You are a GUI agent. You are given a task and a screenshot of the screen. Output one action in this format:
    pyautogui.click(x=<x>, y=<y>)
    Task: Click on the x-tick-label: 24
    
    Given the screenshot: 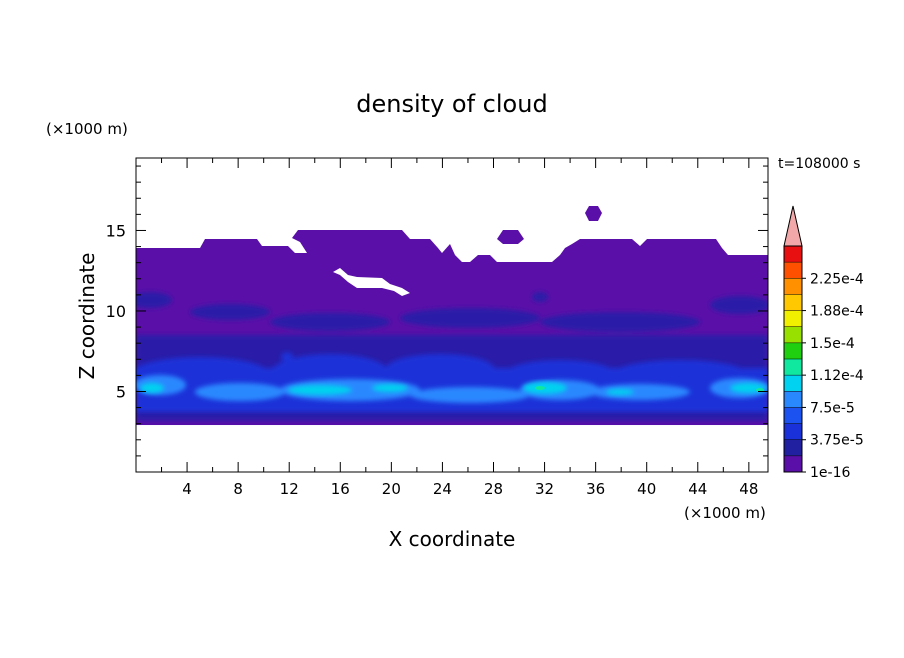 What is the action you would take?
    pyautogui.click(x=442, y=489)
    